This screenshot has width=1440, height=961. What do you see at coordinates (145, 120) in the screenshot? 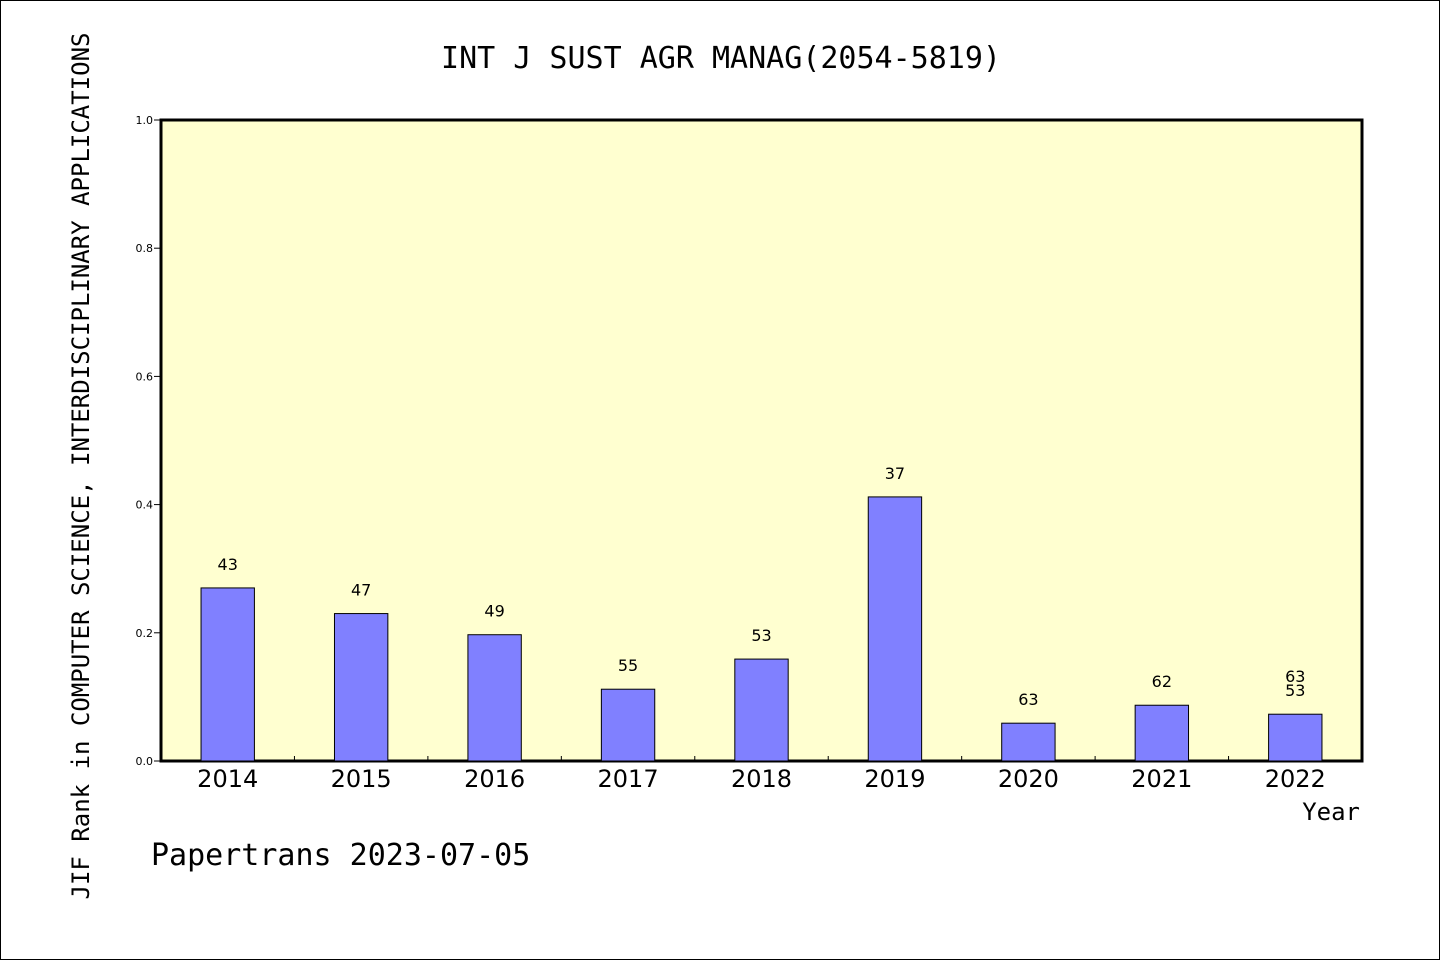
I see `y-tick-label: 1.0` at bounding box center [145, 120].